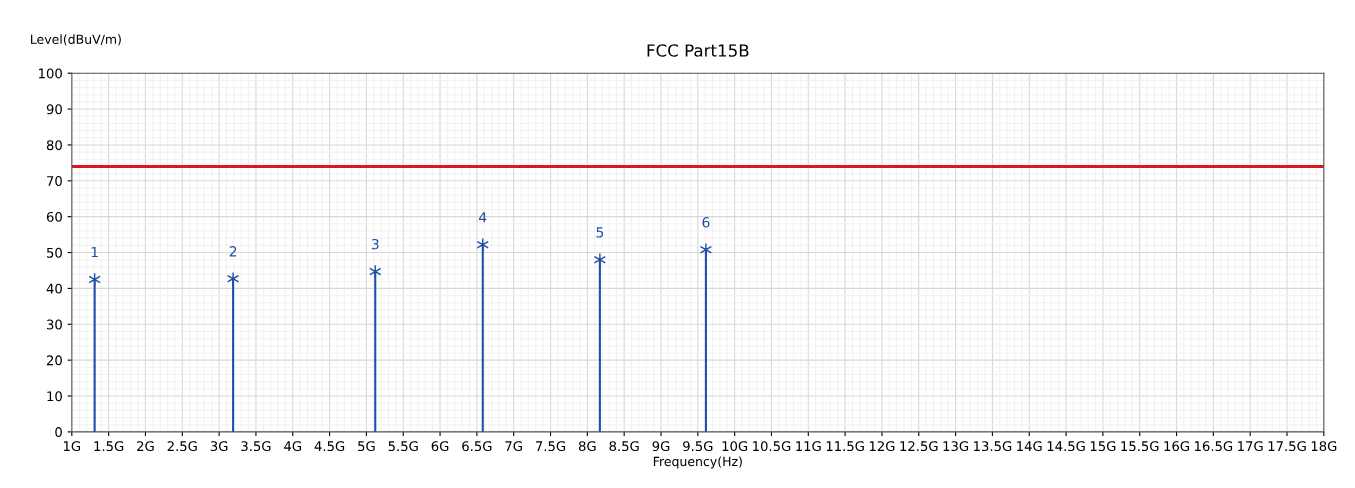  What do you see at coordinates (624, 446) in the screenshot?
I see `x-tick-label: 8.5G` at bounding box center [624, 446].